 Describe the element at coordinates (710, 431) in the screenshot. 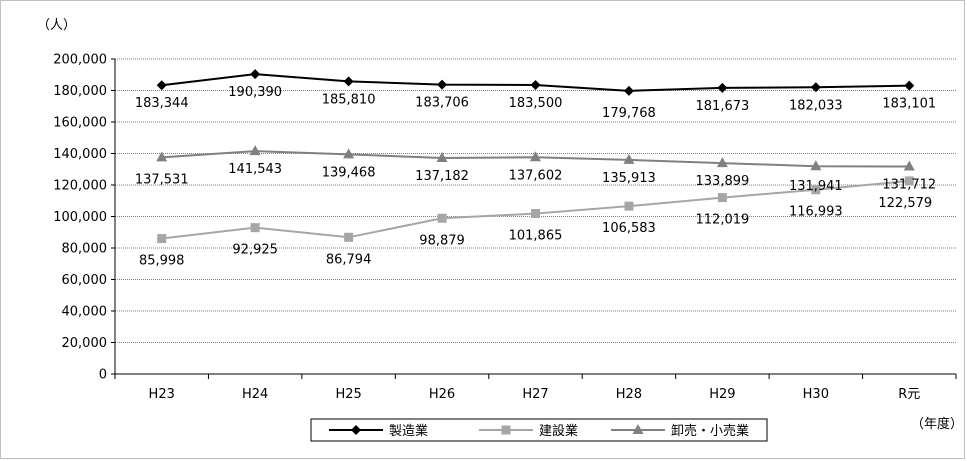

I see `legend-entry-label: 卸売・小売業` at that location.